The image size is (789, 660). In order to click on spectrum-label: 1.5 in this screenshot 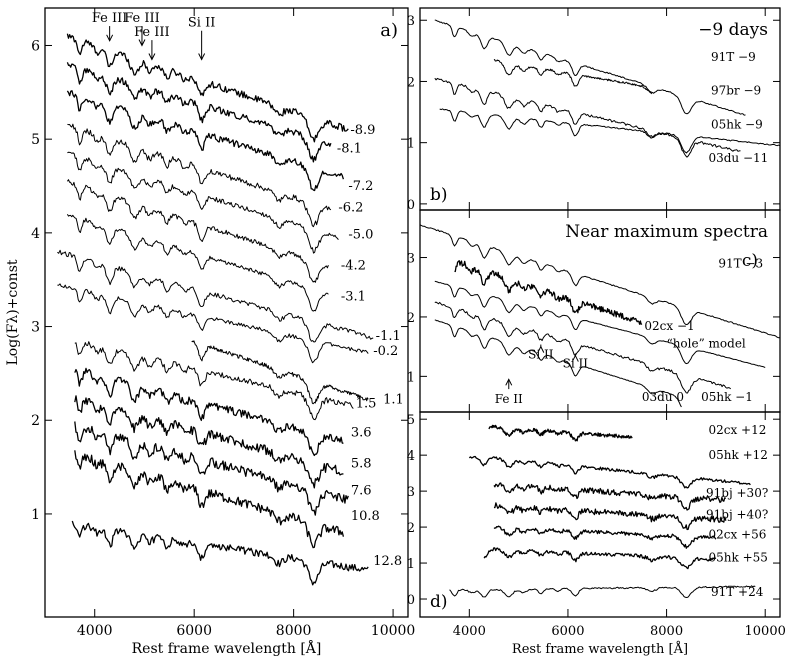, I will do `click(366, 403)`.